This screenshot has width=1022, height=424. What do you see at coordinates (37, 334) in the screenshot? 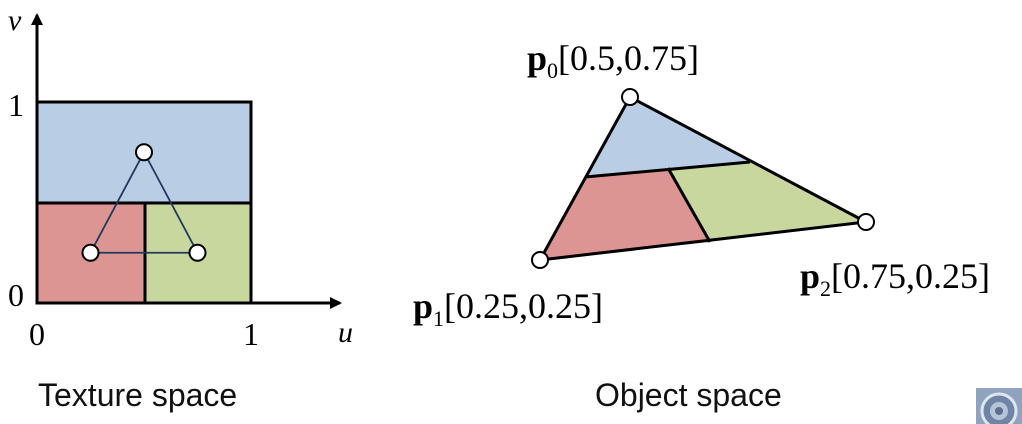
I see `tick-u0-label: 0` at bounding box center [37, 334].